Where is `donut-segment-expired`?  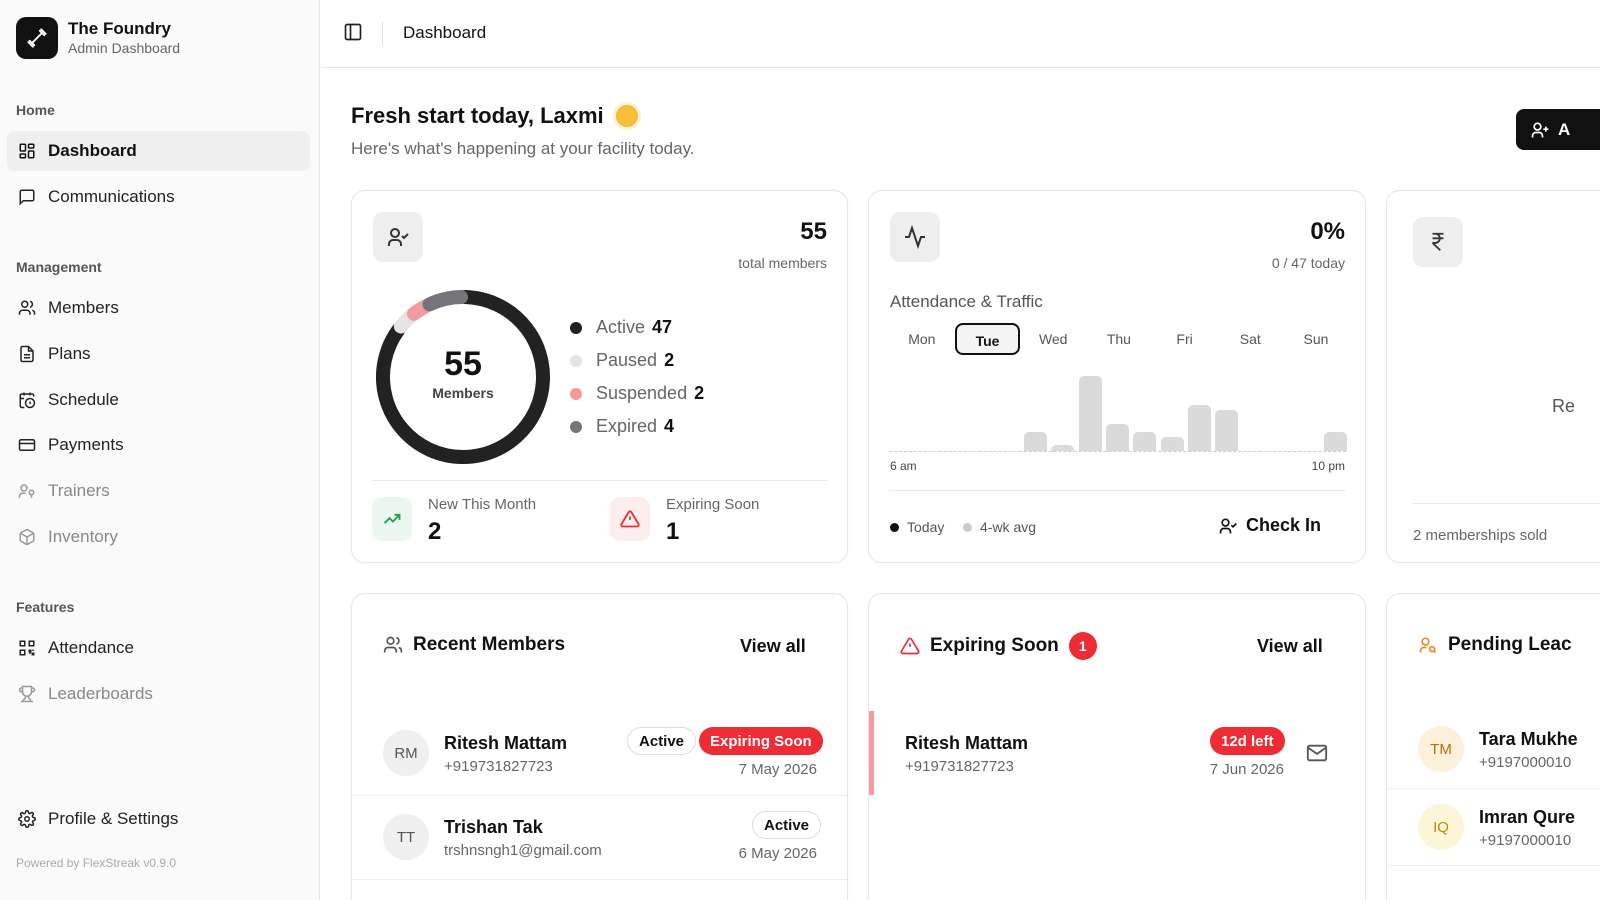 donut-segment-expired is located at coordinates (445, 301).